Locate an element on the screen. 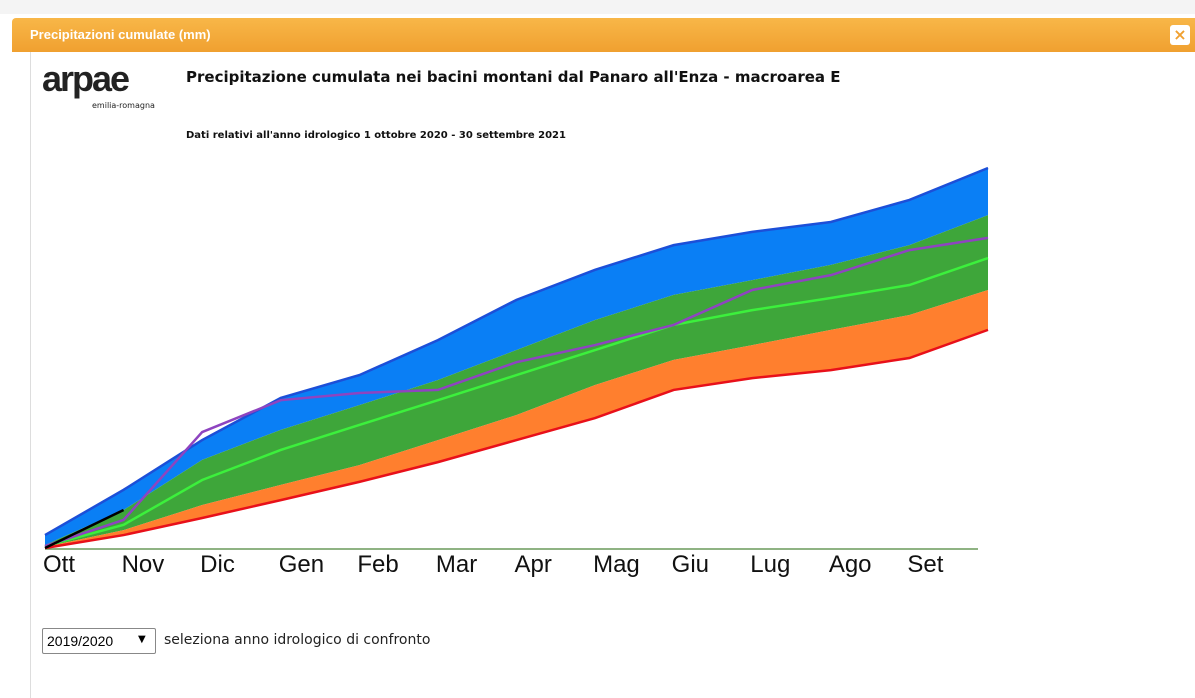 Image resolution: width=1195 pixels, height=698 pixels. x-tick-label: Nov is located at coordinates (143, 564).